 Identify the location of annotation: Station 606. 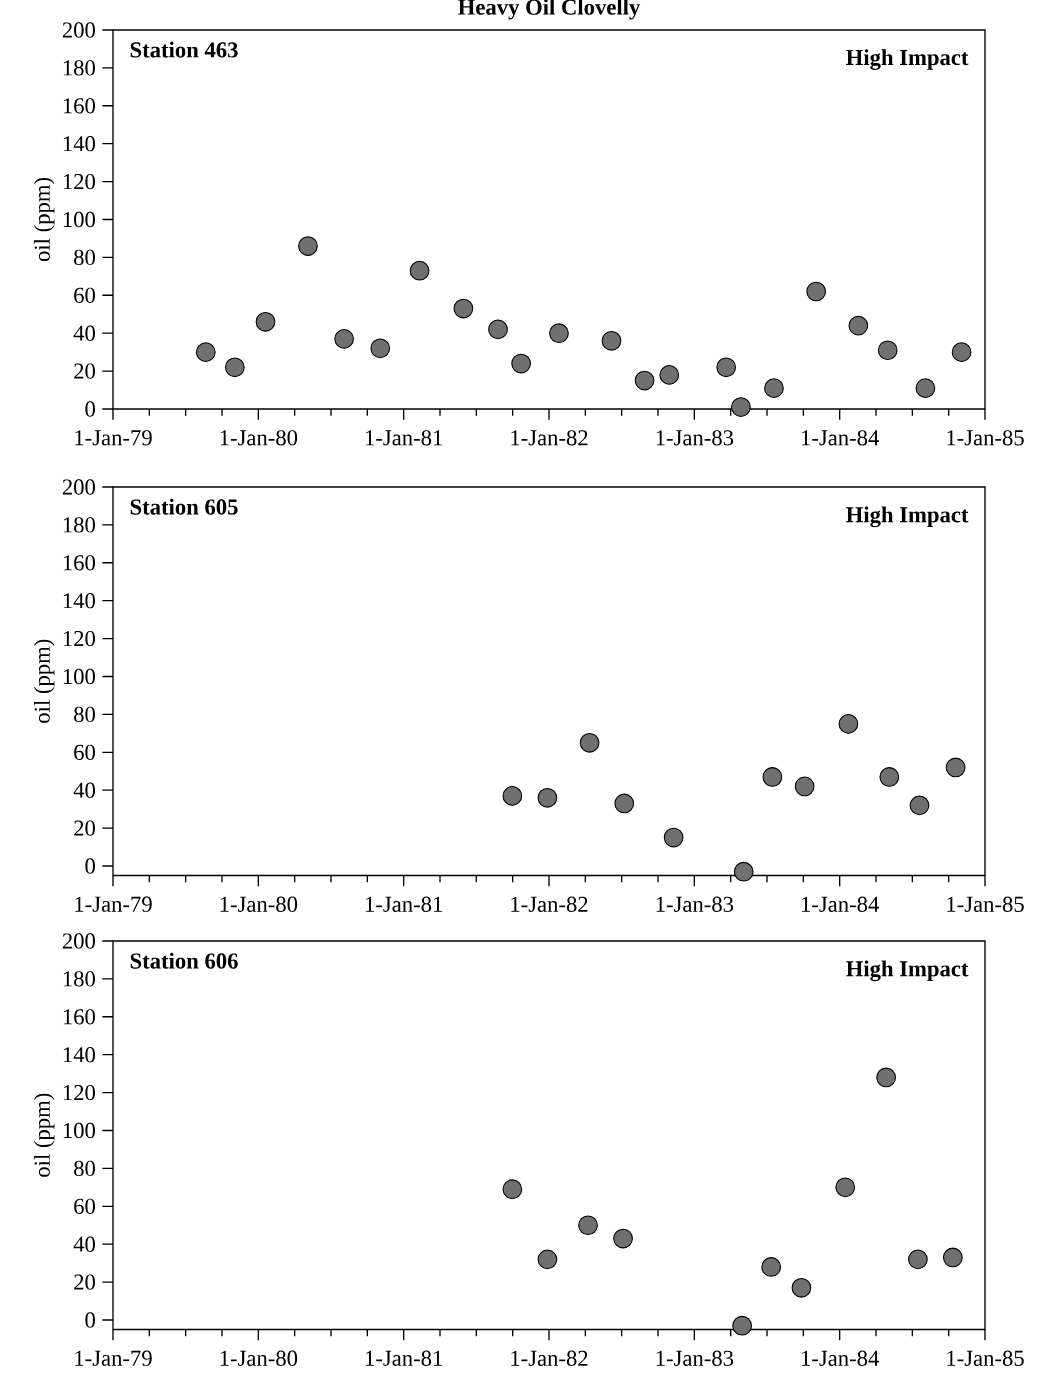
(184, 960).